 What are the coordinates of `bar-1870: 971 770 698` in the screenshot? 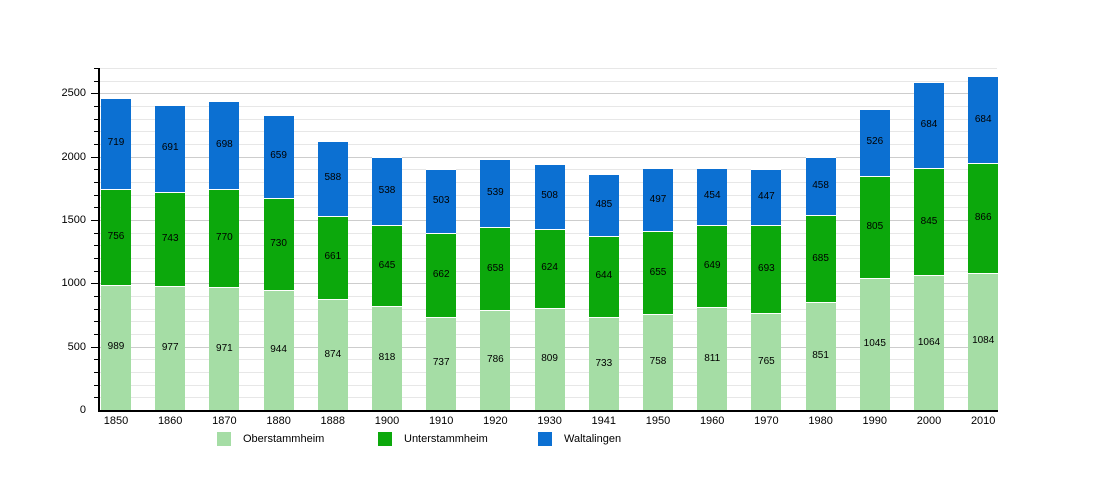 It's located at (224, 239).